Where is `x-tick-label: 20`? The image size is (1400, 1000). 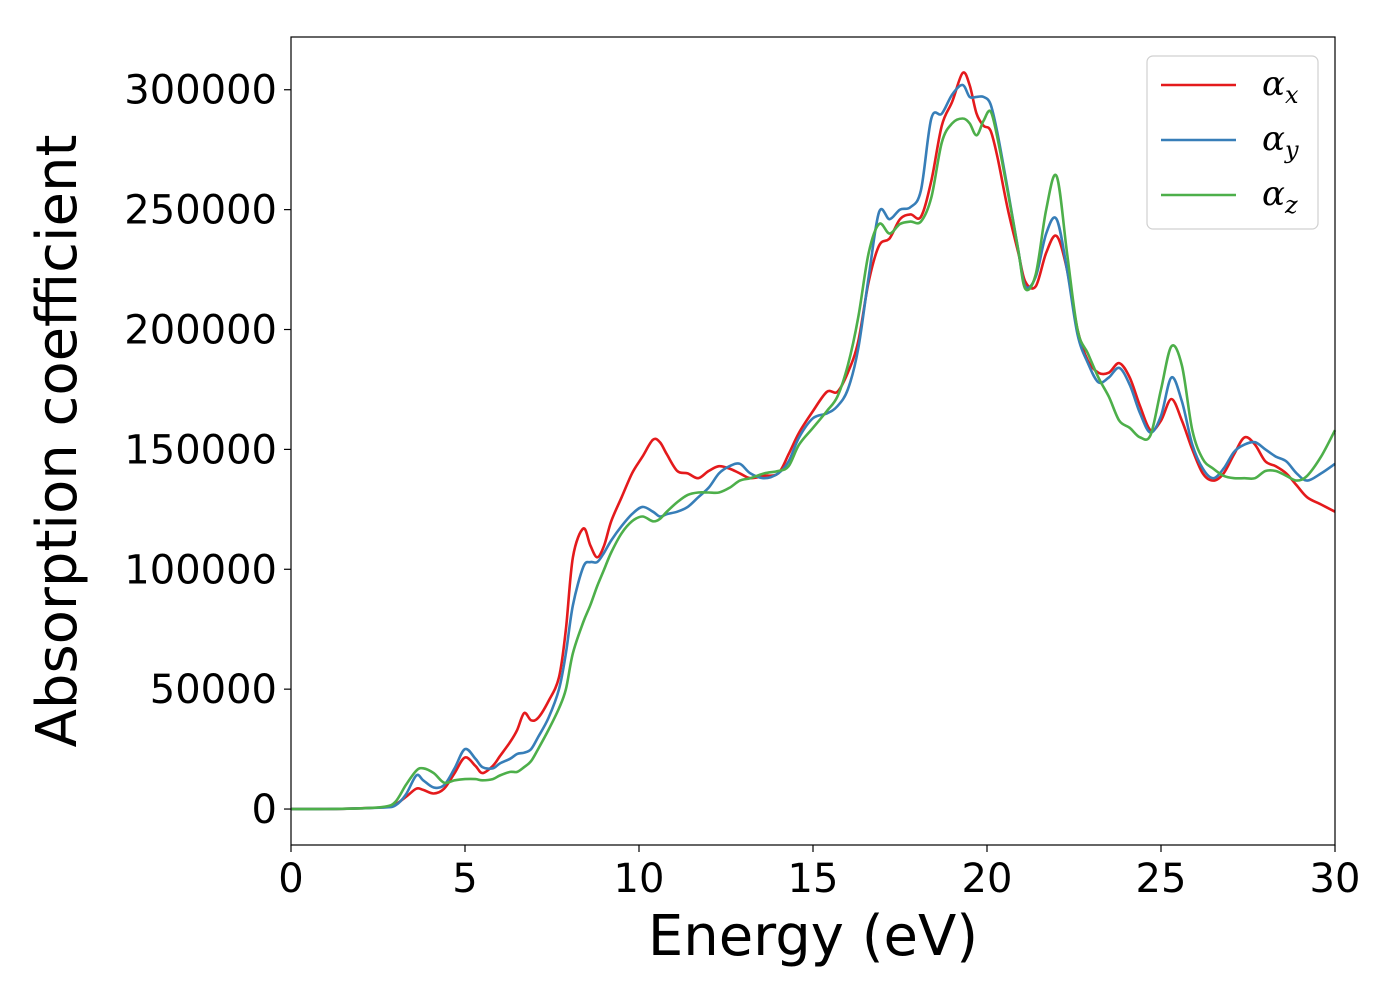
x-tick-label: 20 is located at coordinates (987, 879).